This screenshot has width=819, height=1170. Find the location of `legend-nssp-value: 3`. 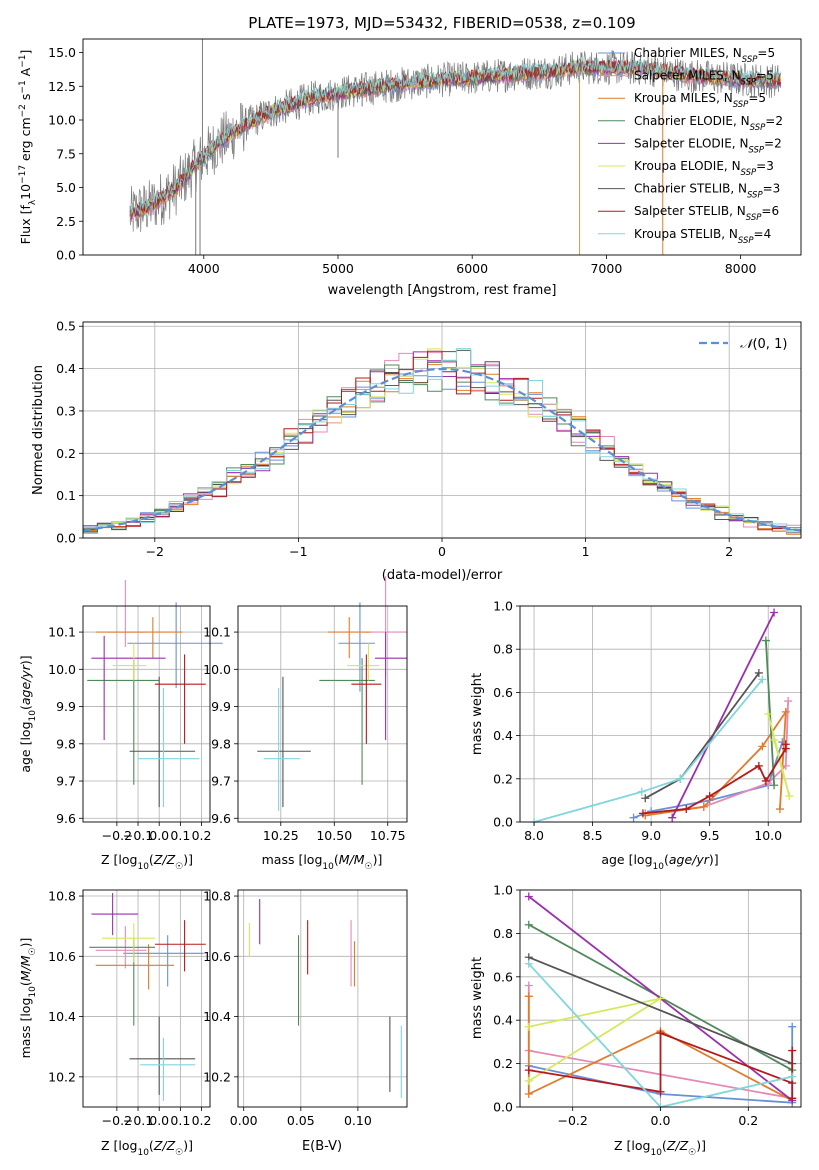

legend-nssp-value: 3 is located at coordinates (777, 189).